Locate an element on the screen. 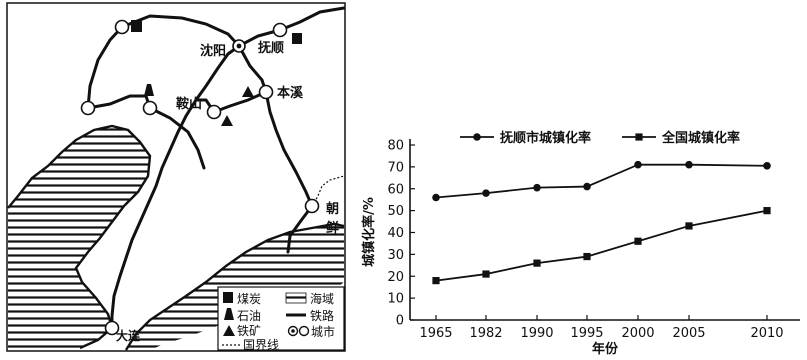  x-axis-ticks: 1965 1982 1990 1995 2000 2005 2010 is located at coordinates (601, 328).